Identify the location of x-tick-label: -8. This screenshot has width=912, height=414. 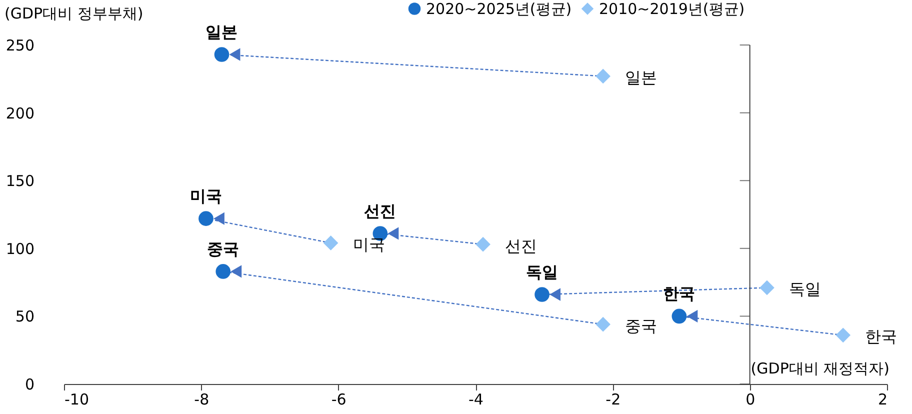
(202, 399).